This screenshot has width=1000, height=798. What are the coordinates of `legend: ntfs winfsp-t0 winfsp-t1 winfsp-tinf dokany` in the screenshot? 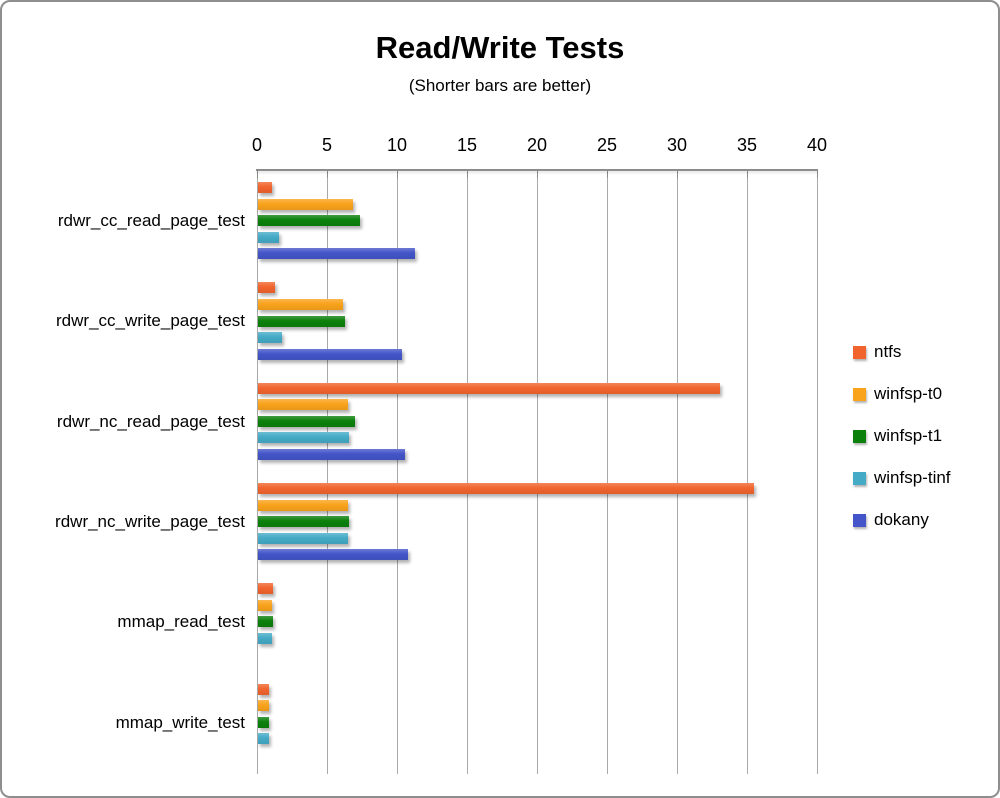 It's located at (902, 445).